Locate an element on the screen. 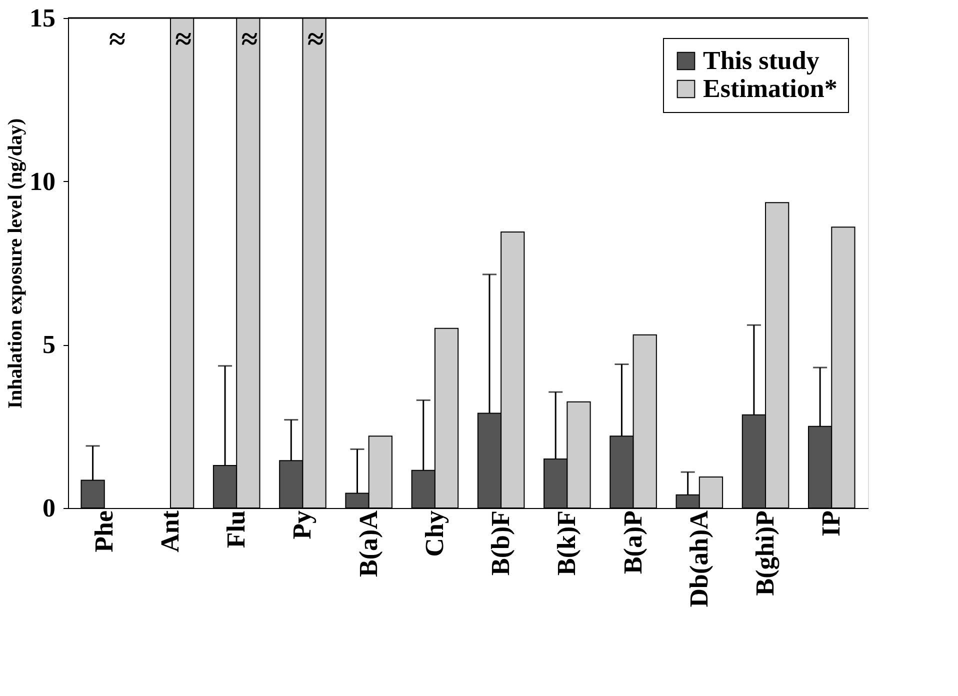  x-tick-label: B(b)F is located at coordinates (501, 543).